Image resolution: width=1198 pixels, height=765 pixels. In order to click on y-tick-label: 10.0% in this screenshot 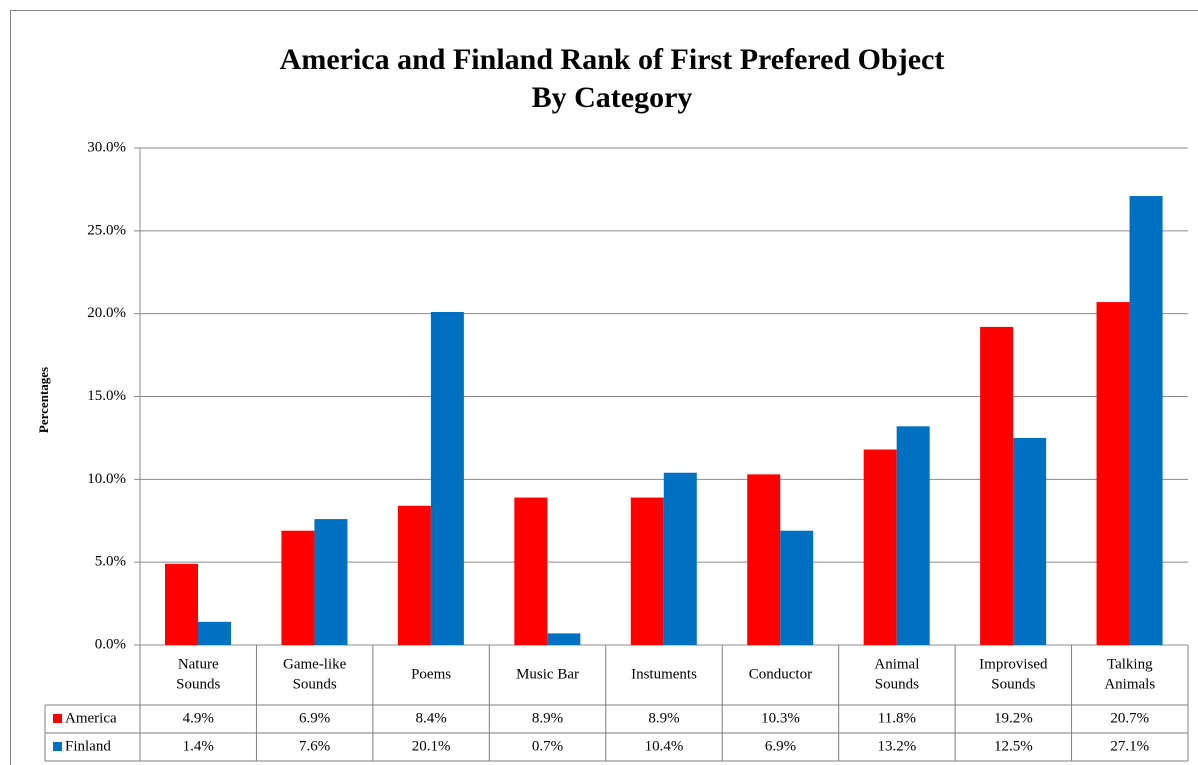, I will do `click(106, 479)`.